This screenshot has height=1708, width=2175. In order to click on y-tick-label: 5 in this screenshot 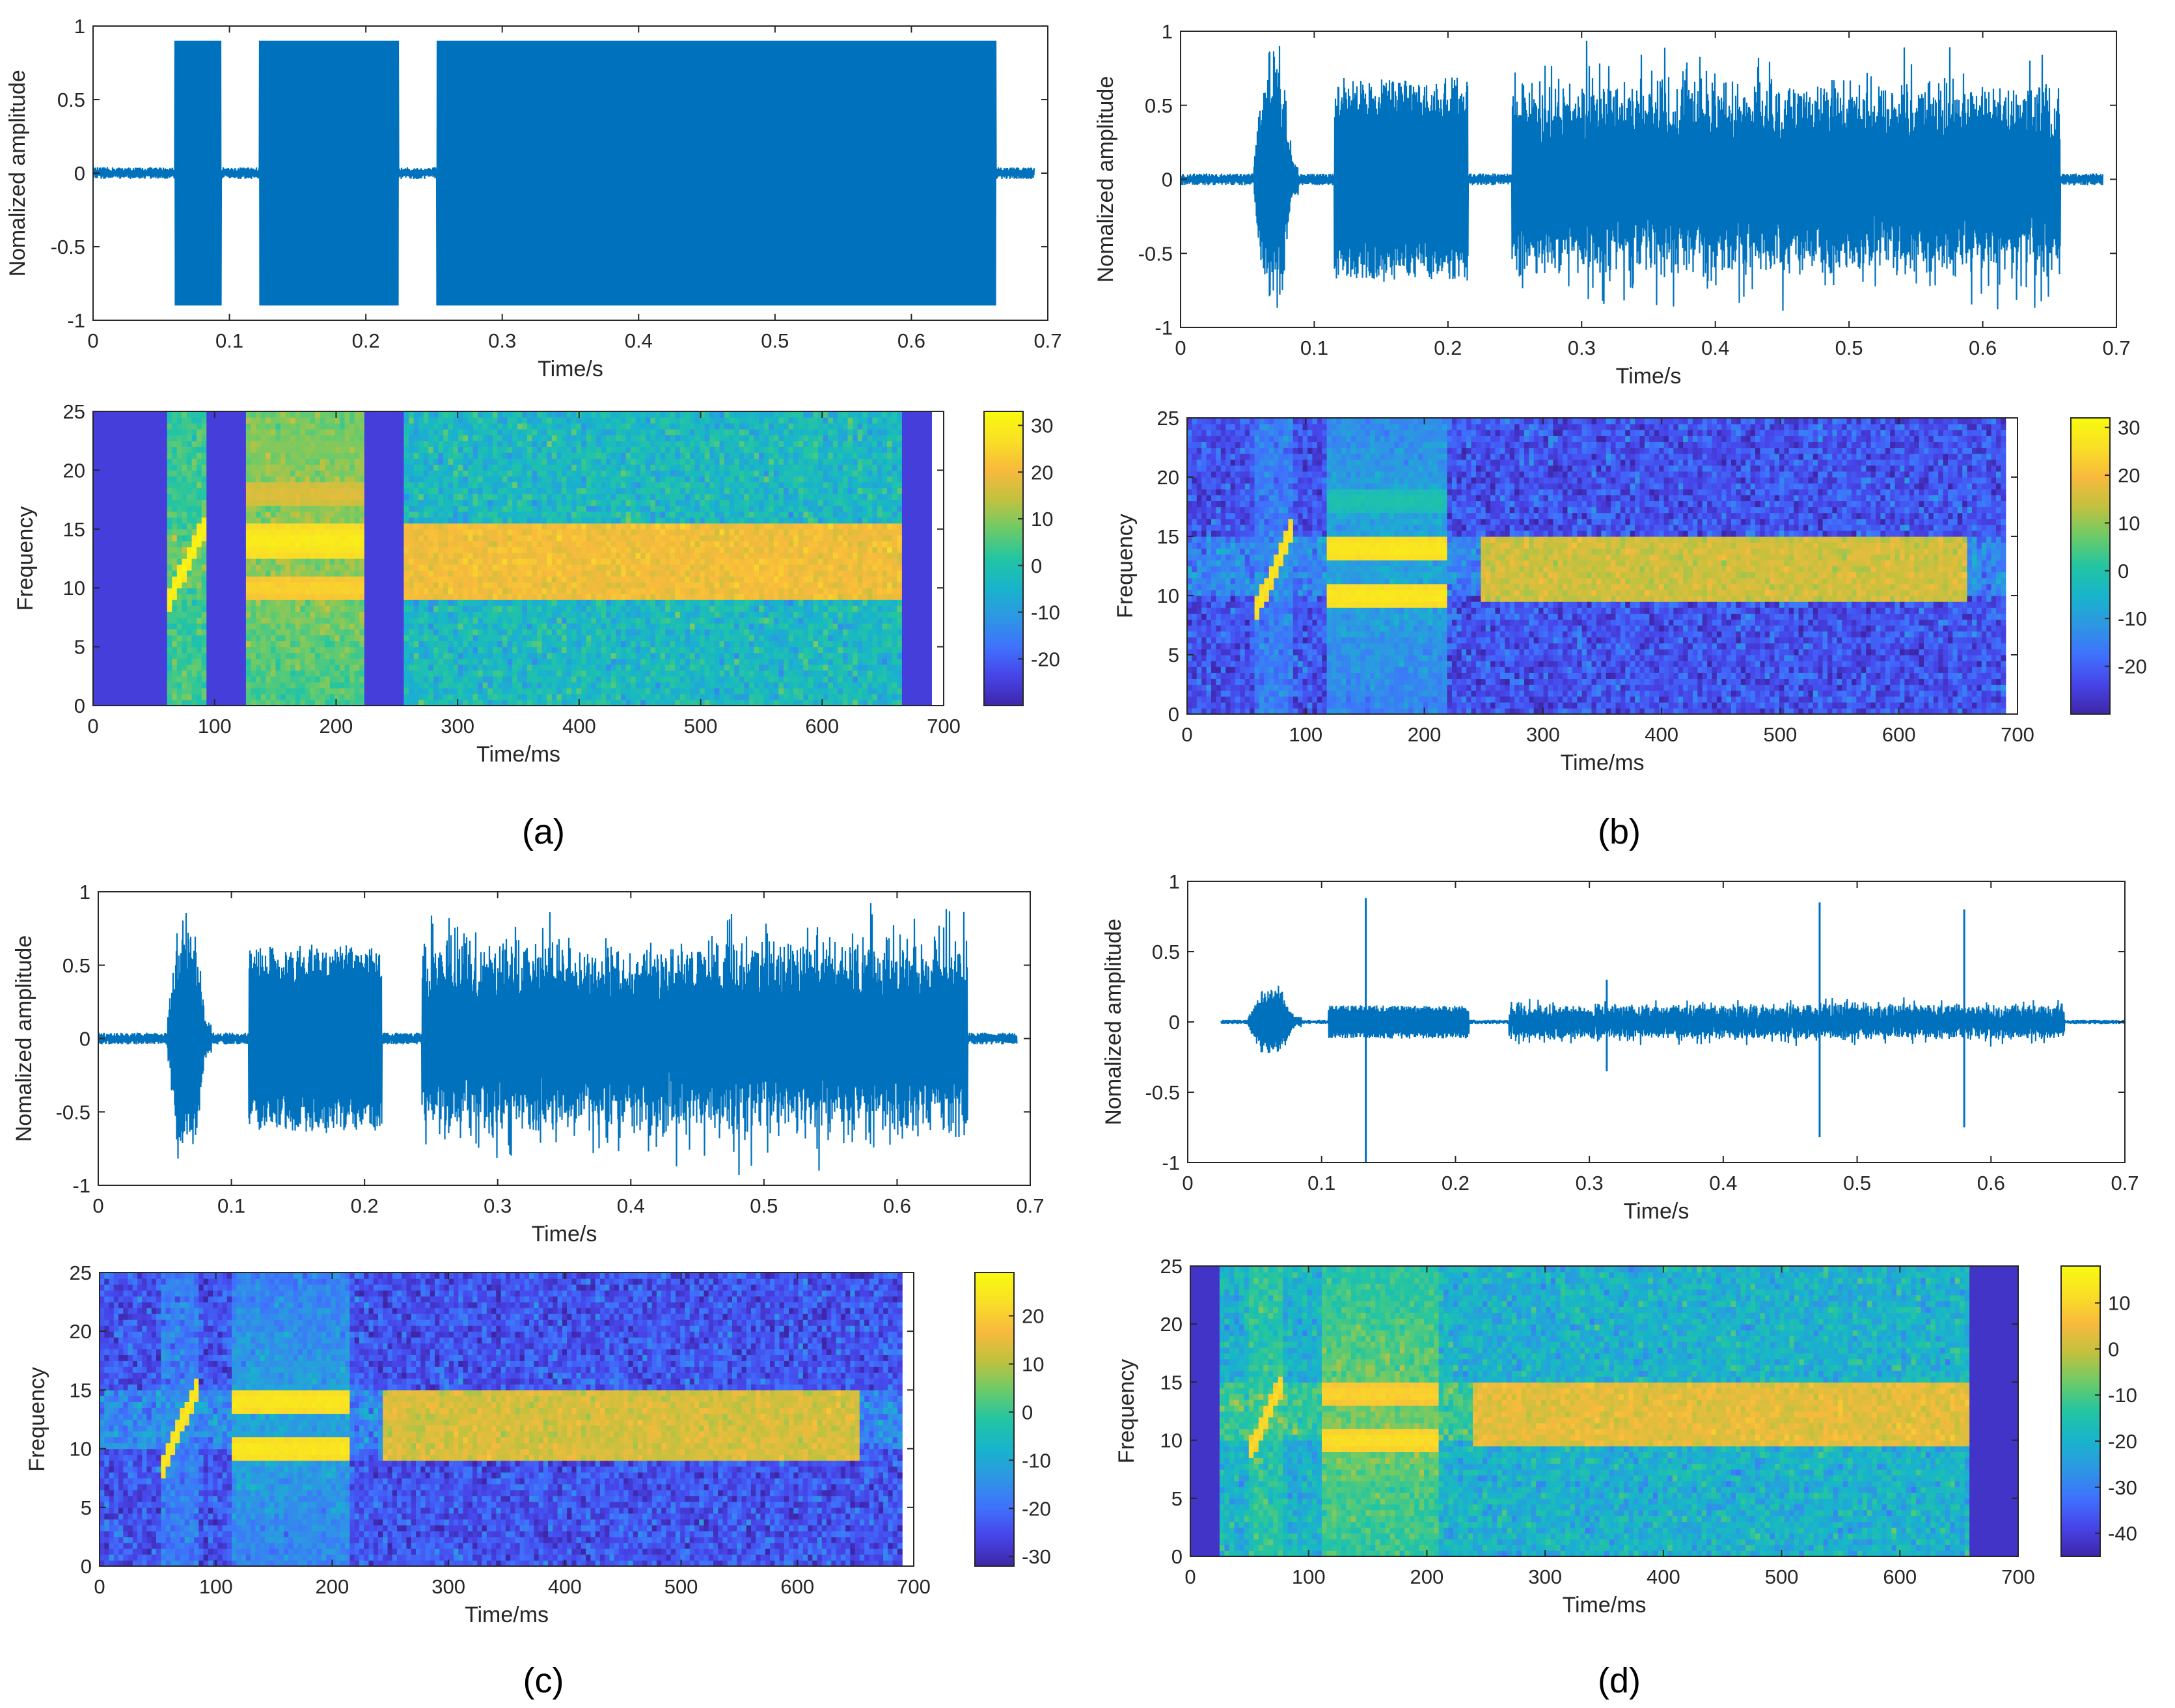, I will do `click(1173, 655)`.